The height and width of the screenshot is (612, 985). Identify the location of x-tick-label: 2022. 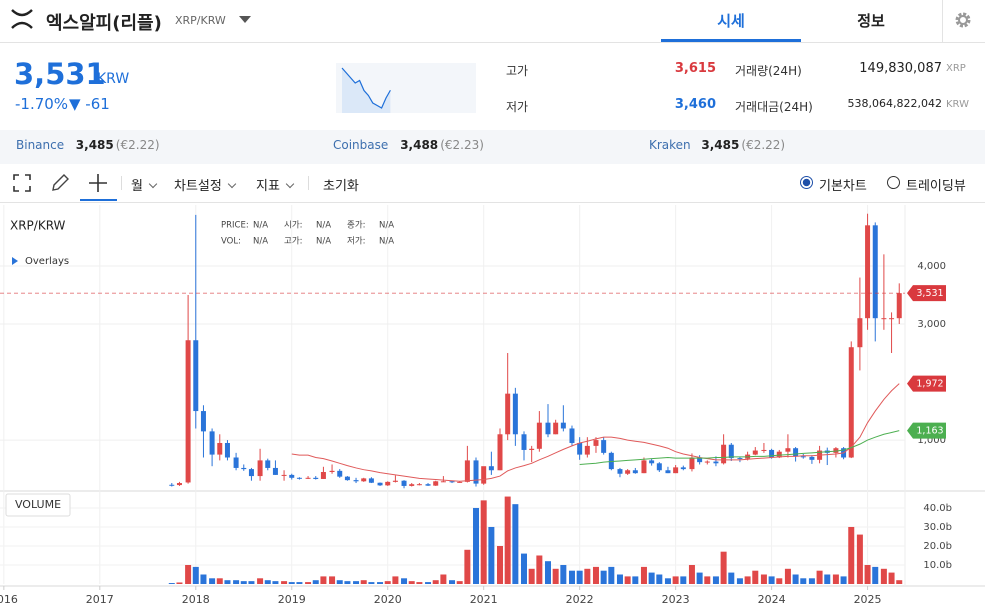
(580, 599).